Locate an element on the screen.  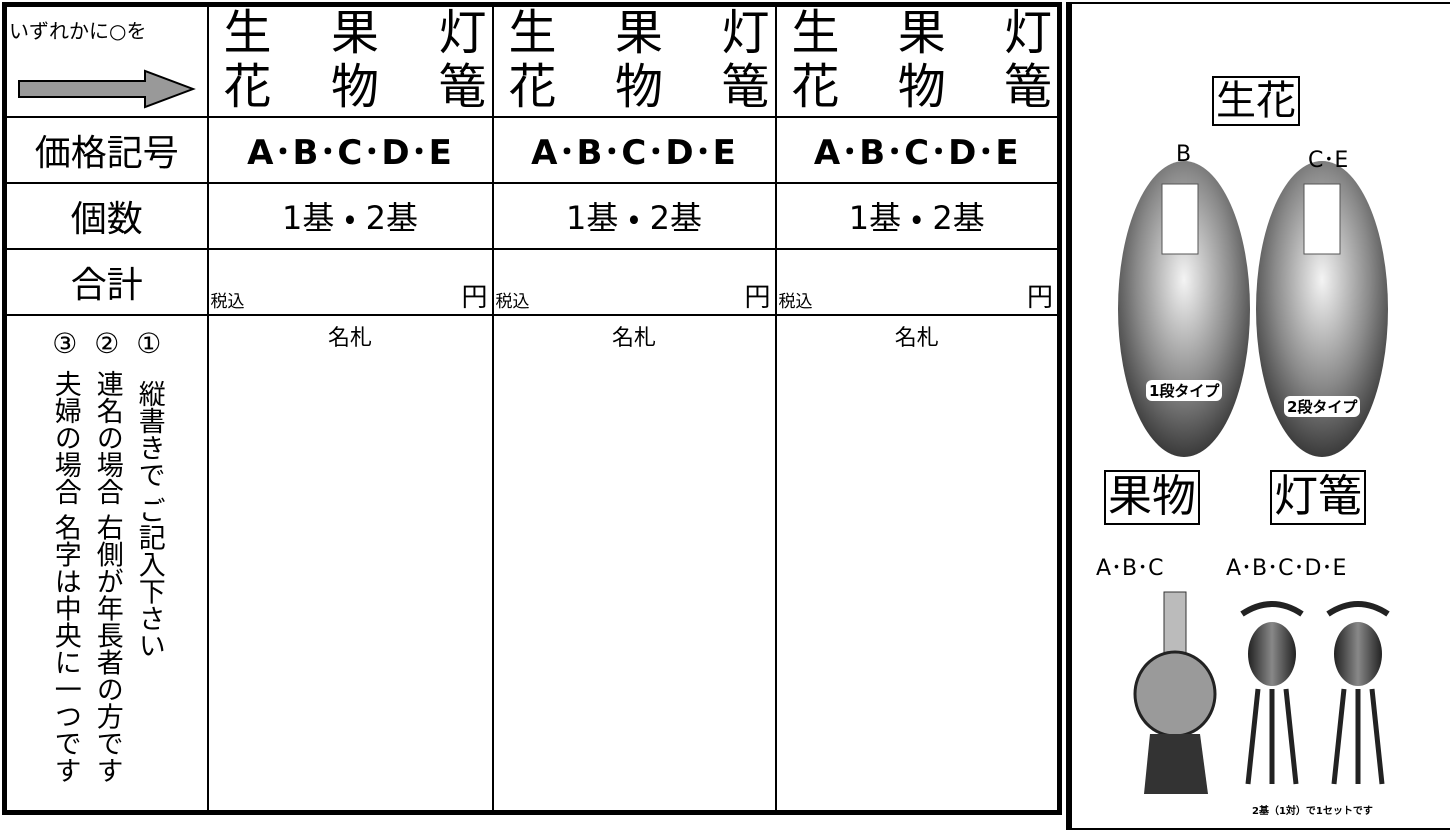
total-row: 合計 税込円 税込円 税込円 is located at coordinates (532, 281).